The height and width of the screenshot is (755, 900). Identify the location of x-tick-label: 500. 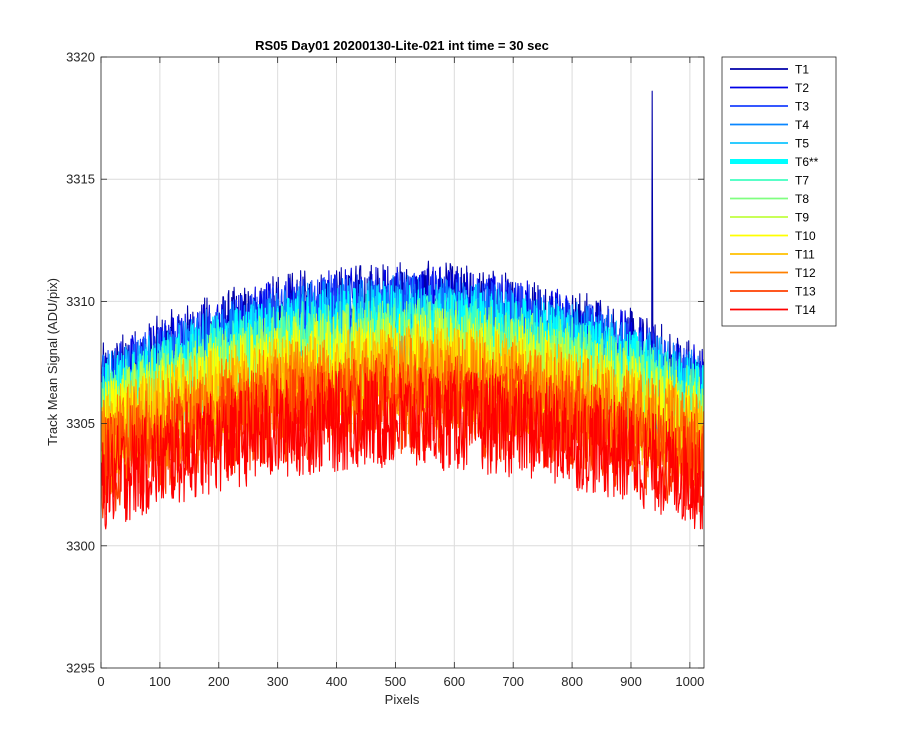
(396, 681).